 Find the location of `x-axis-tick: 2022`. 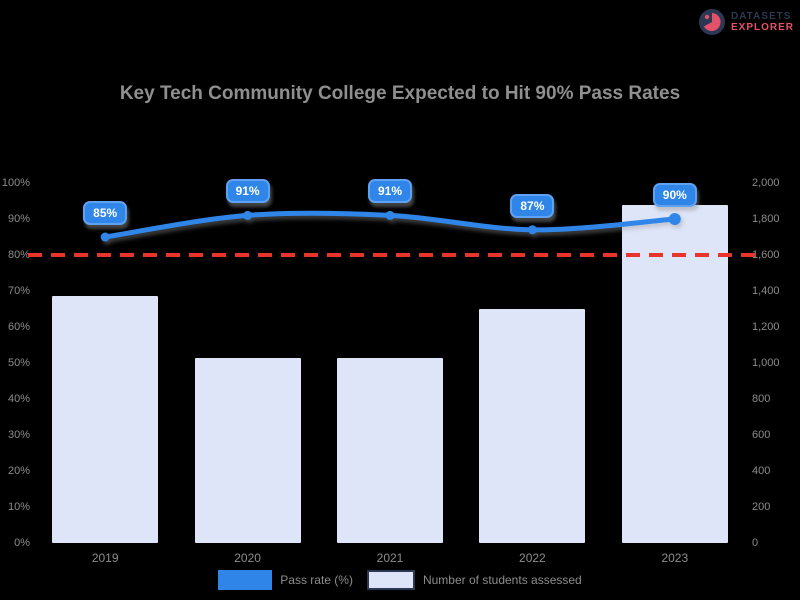

x-axis-tick: 2022 is located at coordinates (532, 558).